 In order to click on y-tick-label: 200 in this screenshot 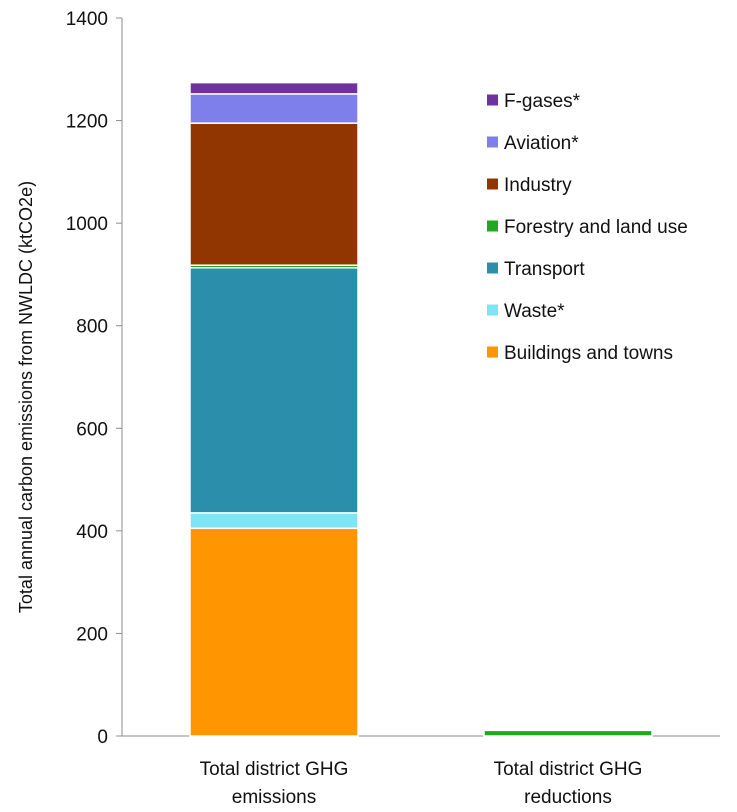, I will do `click(92, 634)`.